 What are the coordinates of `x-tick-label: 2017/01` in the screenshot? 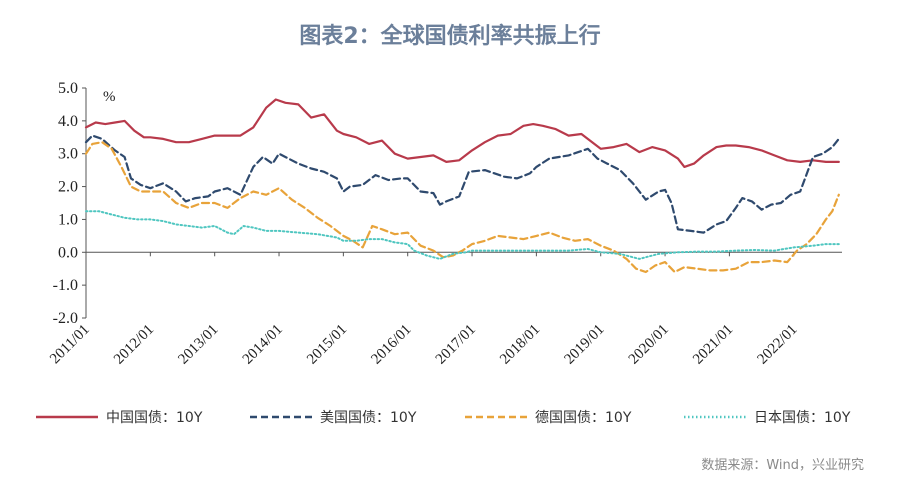 It's located at (456, 345).